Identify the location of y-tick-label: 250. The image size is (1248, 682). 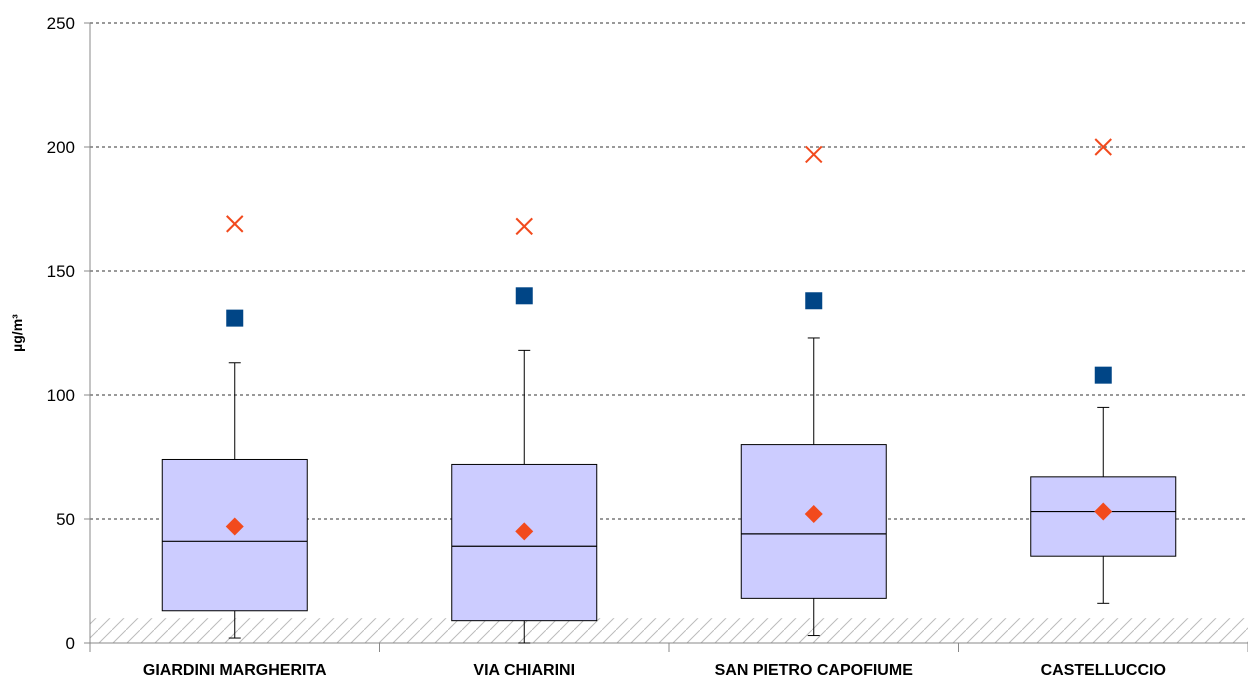
(61, 23).